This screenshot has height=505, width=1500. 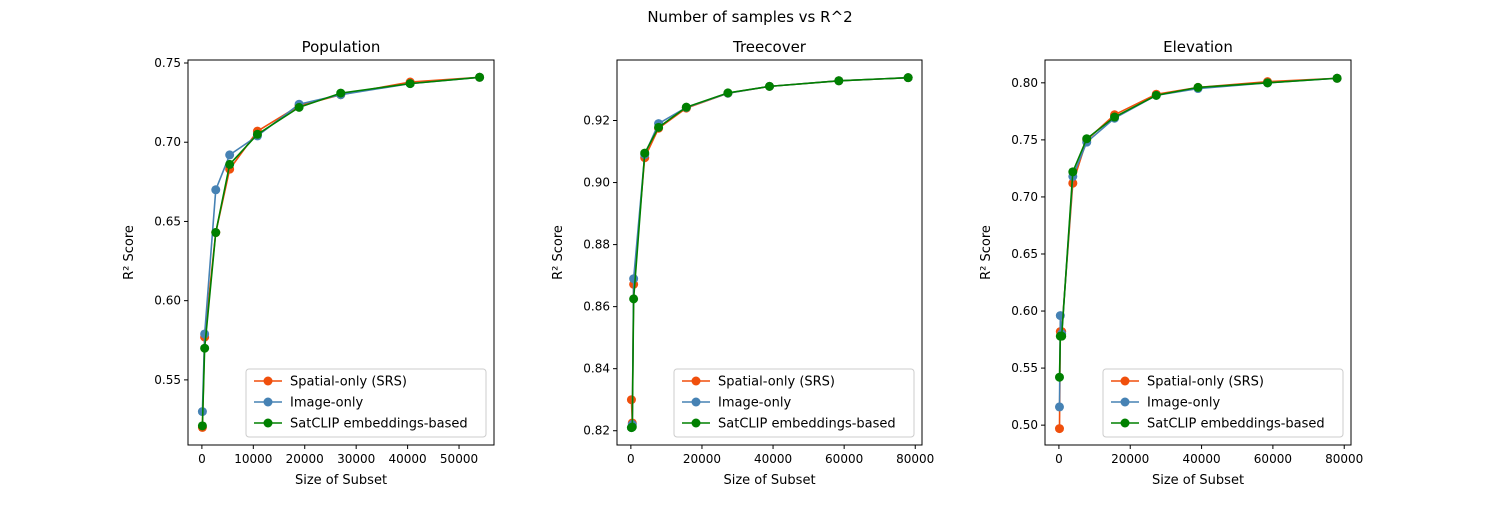 I want to click on subplot-title: Treecover, so click(x=769, y=47).